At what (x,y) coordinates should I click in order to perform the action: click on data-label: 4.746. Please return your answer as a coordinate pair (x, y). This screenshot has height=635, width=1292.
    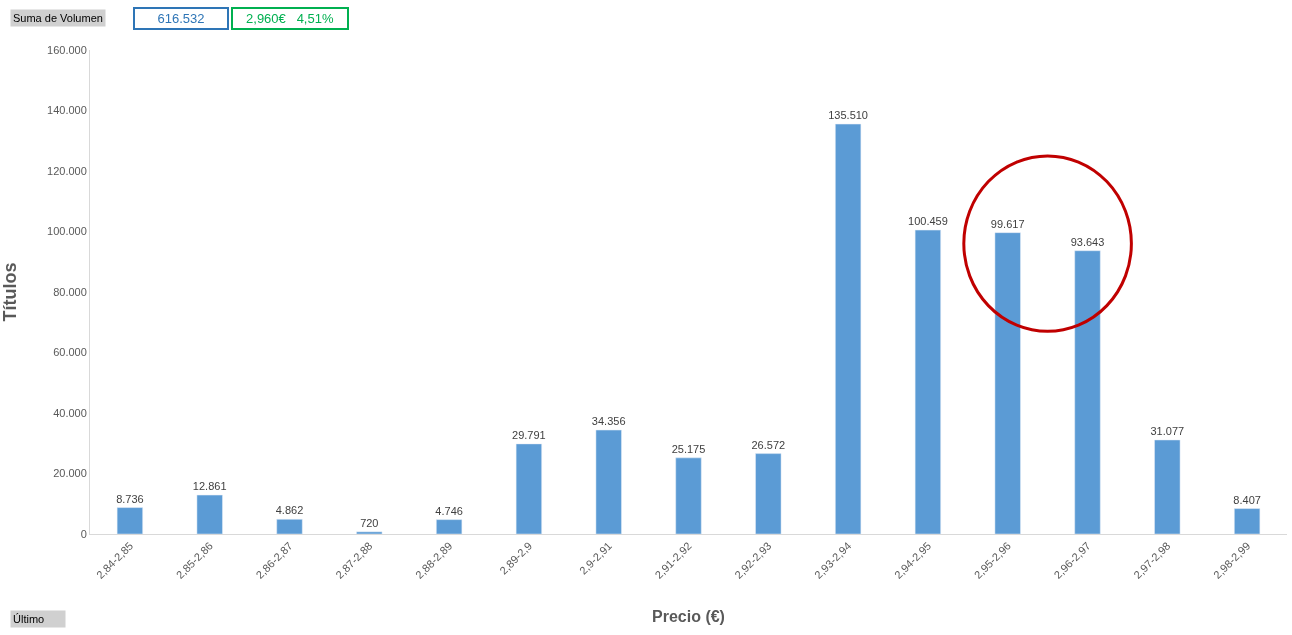
    Looking at the image, I should click on (449, 510).